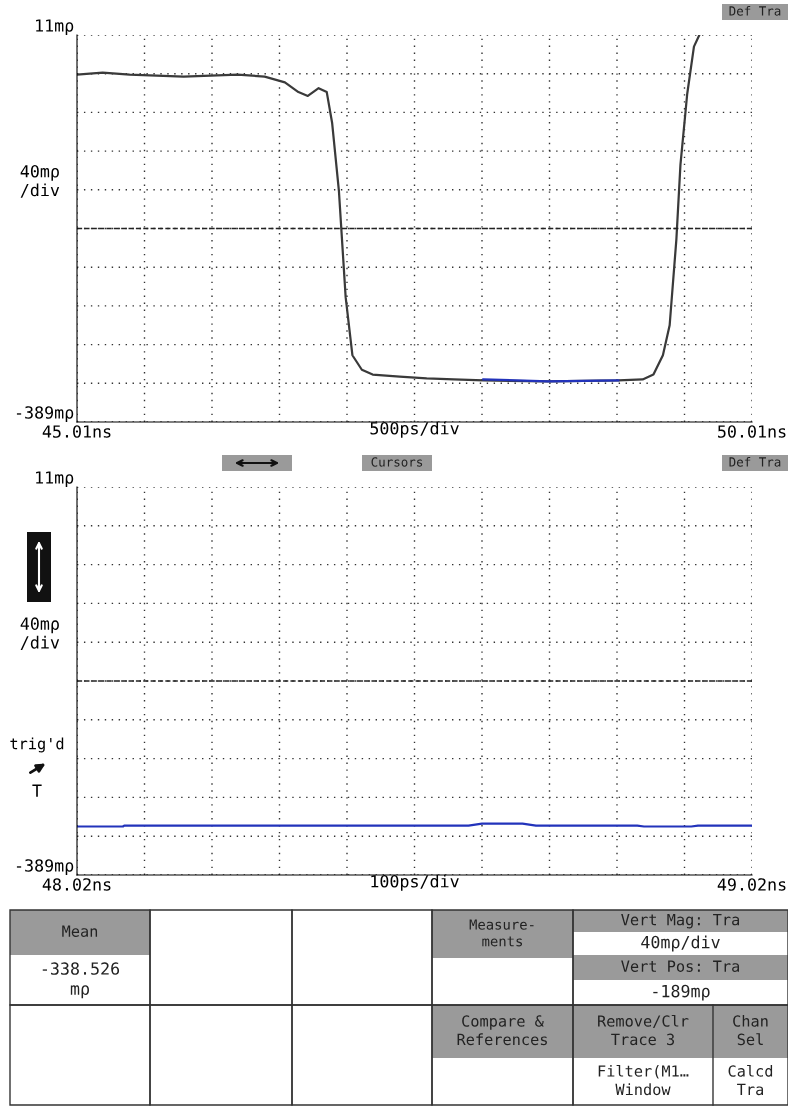 This screenshot has height=1109, width=788. Describe the element at coordinates (76, 884) in the screenshot. I see `x-tick-label: 48.02ns` at that location.